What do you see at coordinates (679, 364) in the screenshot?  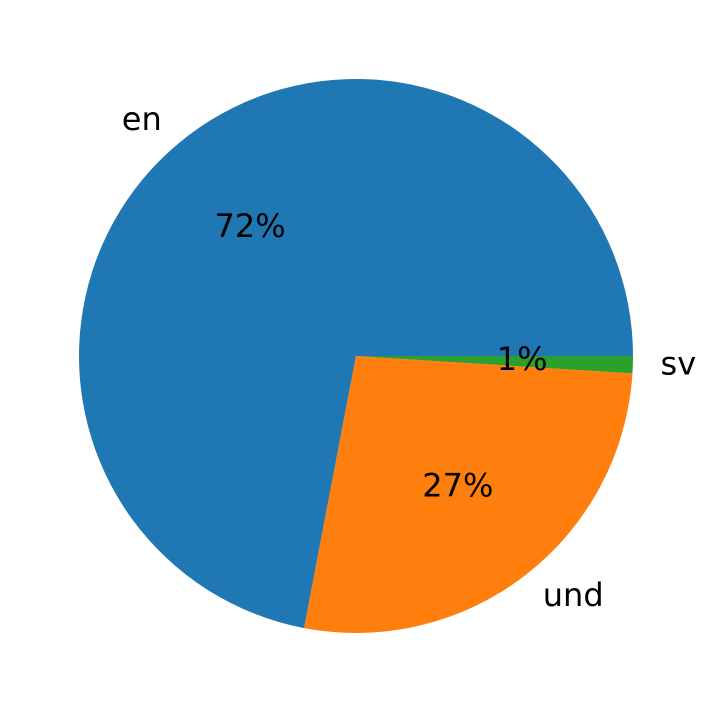 I see `slice-label: sv` at bounding box center [679, 364].